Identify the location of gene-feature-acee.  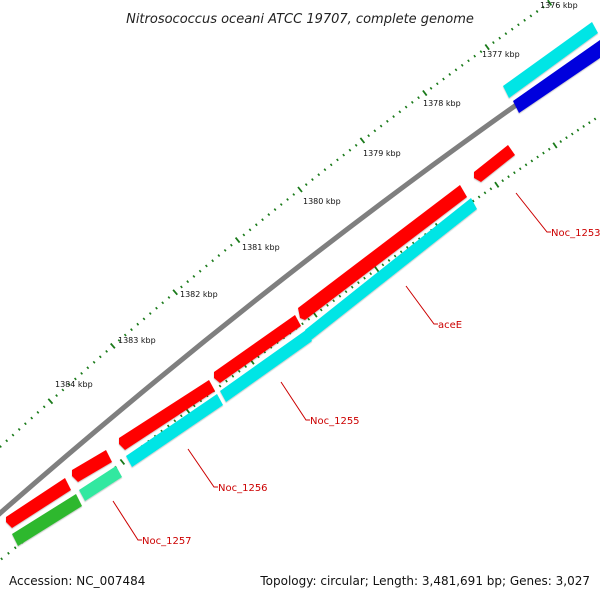
(382, 252).